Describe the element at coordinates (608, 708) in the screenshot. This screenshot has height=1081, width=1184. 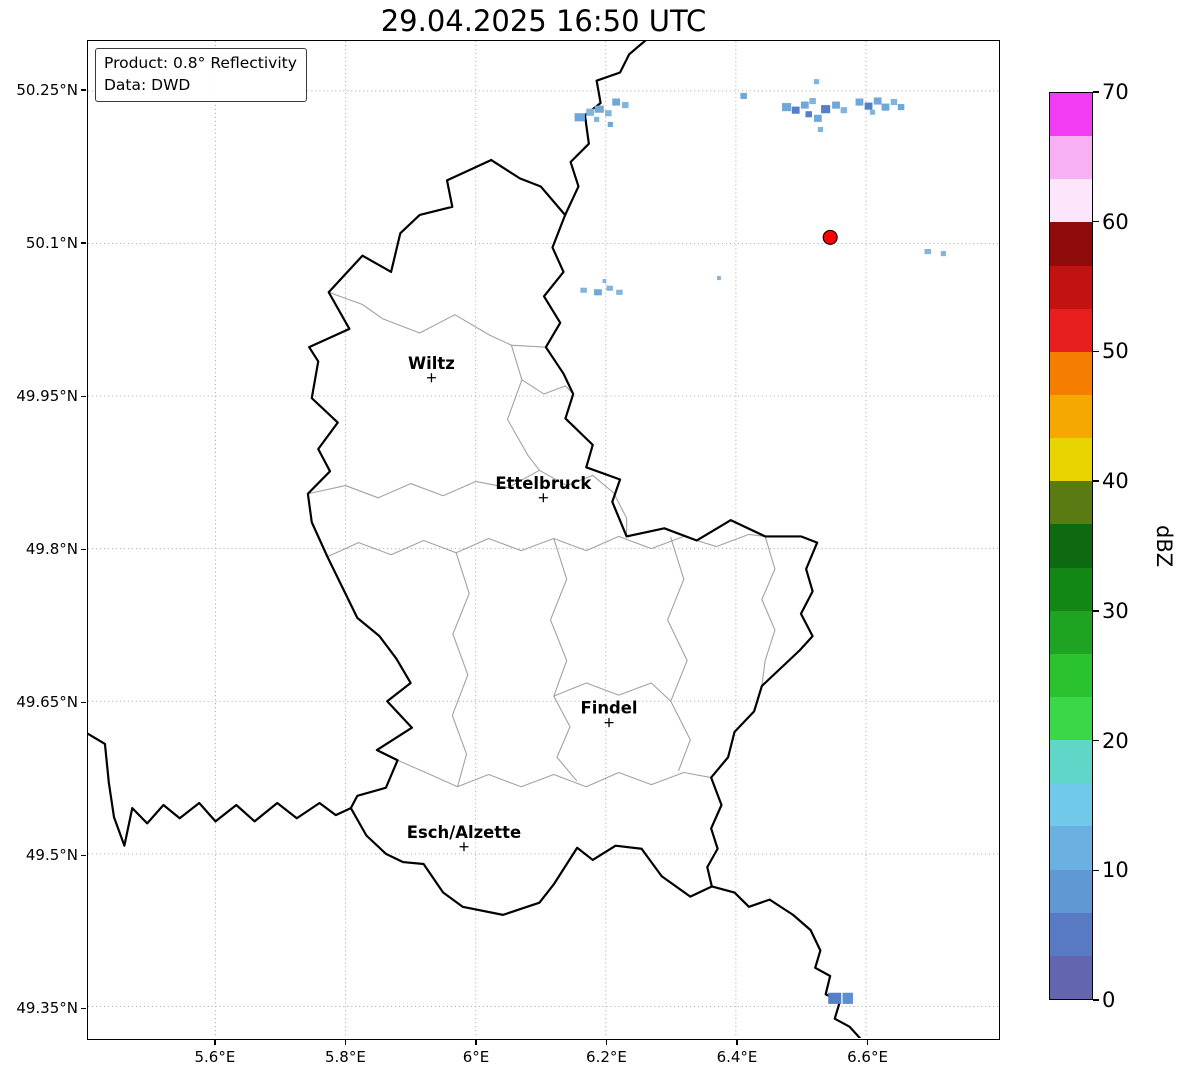
I see `city-label: Findel` at that location.